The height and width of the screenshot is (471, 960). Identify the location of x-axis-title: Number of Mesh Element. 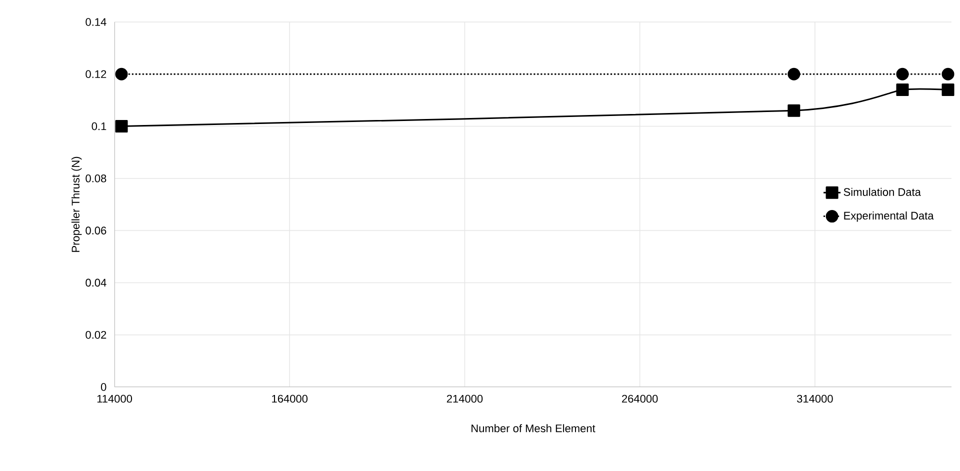
(534, 428).